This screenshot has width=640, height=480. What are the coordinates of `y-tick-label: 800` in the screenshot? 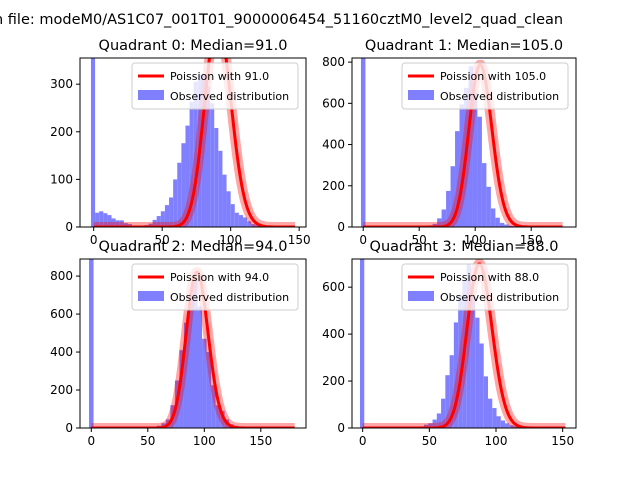 It's located at (333, 62).